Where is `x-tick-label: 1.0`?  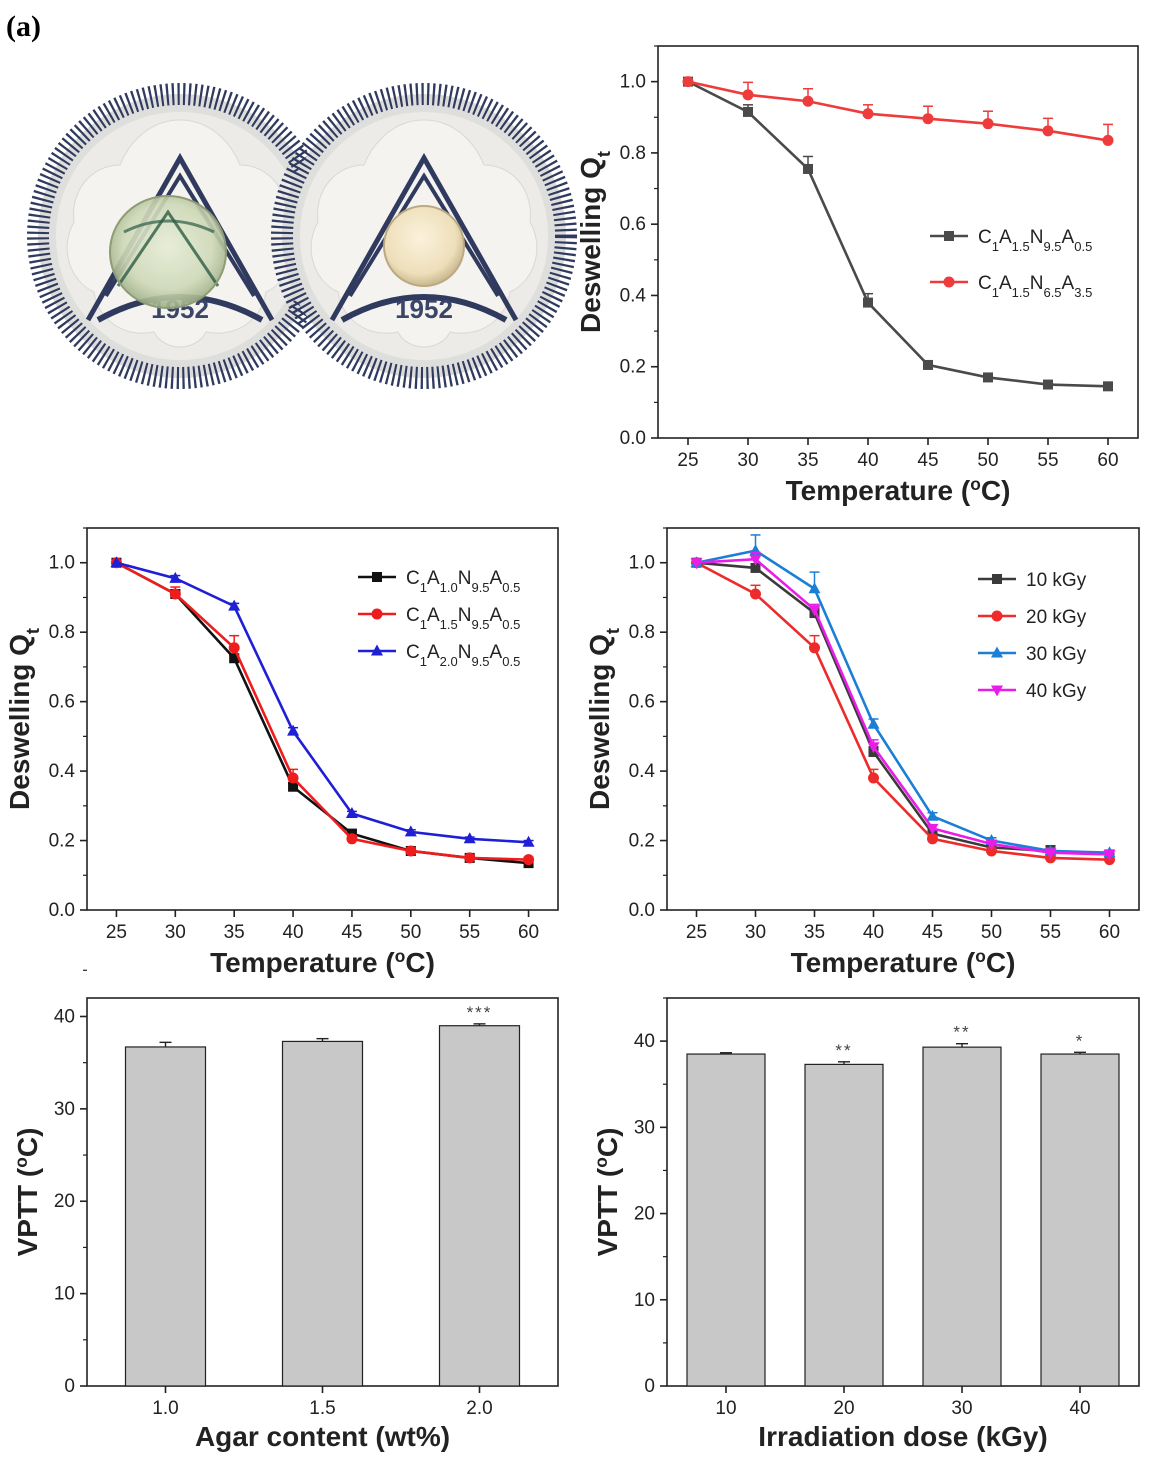
x-tick-label: 1.0 is located at coordinates (165, 1408).